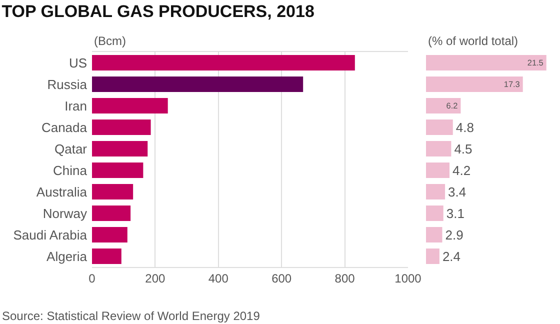 The height and width of the screenshot is (324, 560). I want to click on data-label: 2.4, so click(451, 256).